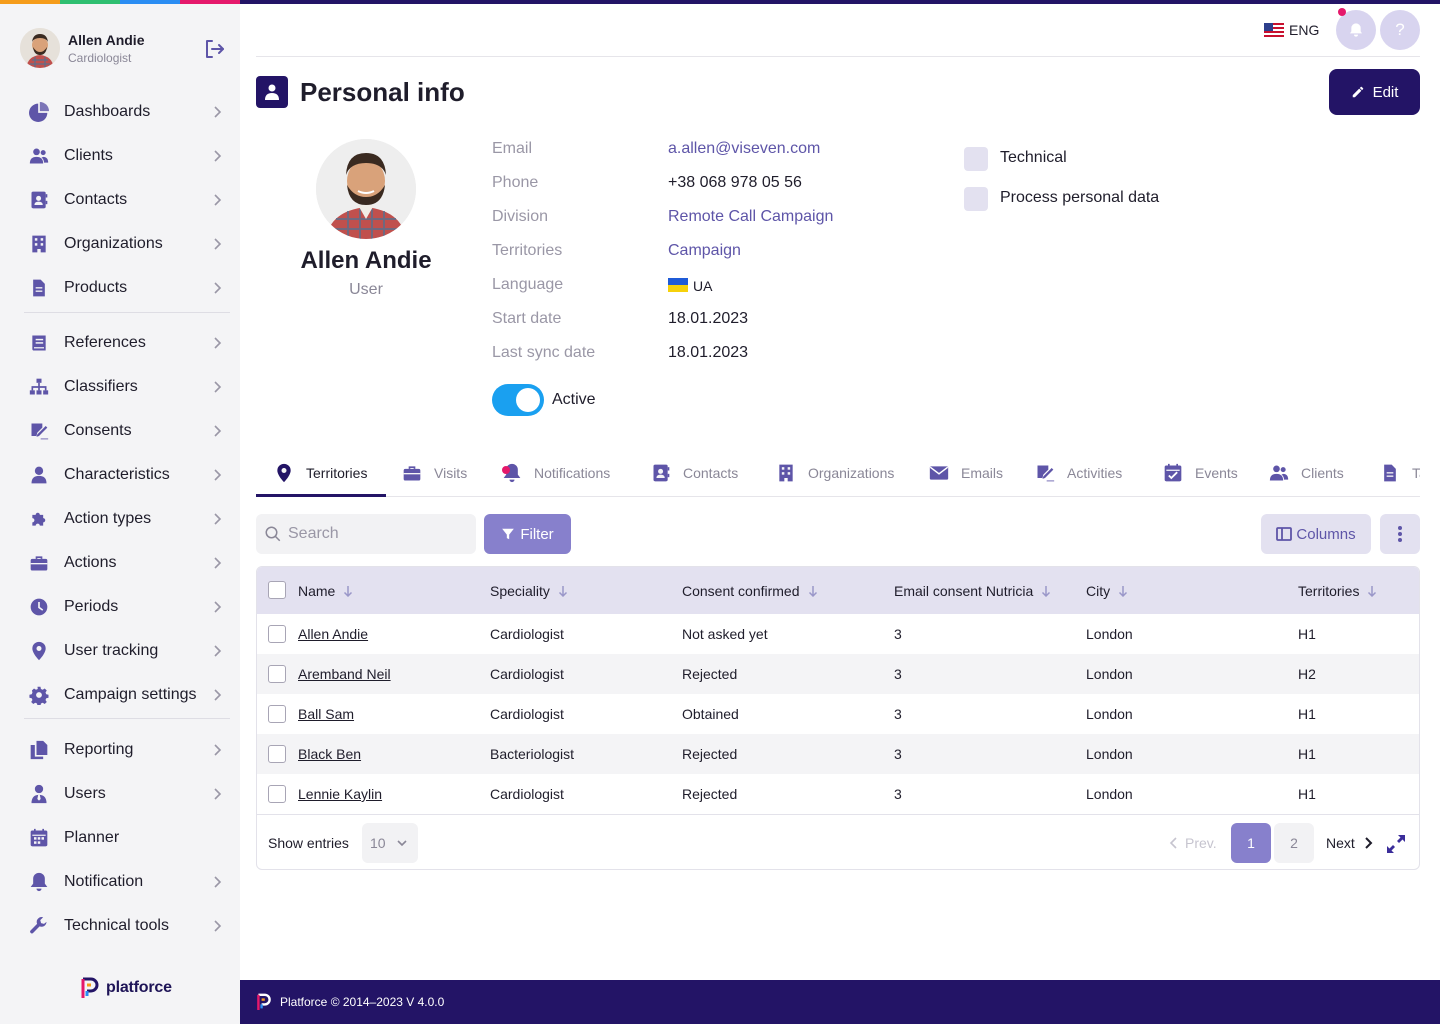  I want to click on language-value: UA, so click(690, 286).